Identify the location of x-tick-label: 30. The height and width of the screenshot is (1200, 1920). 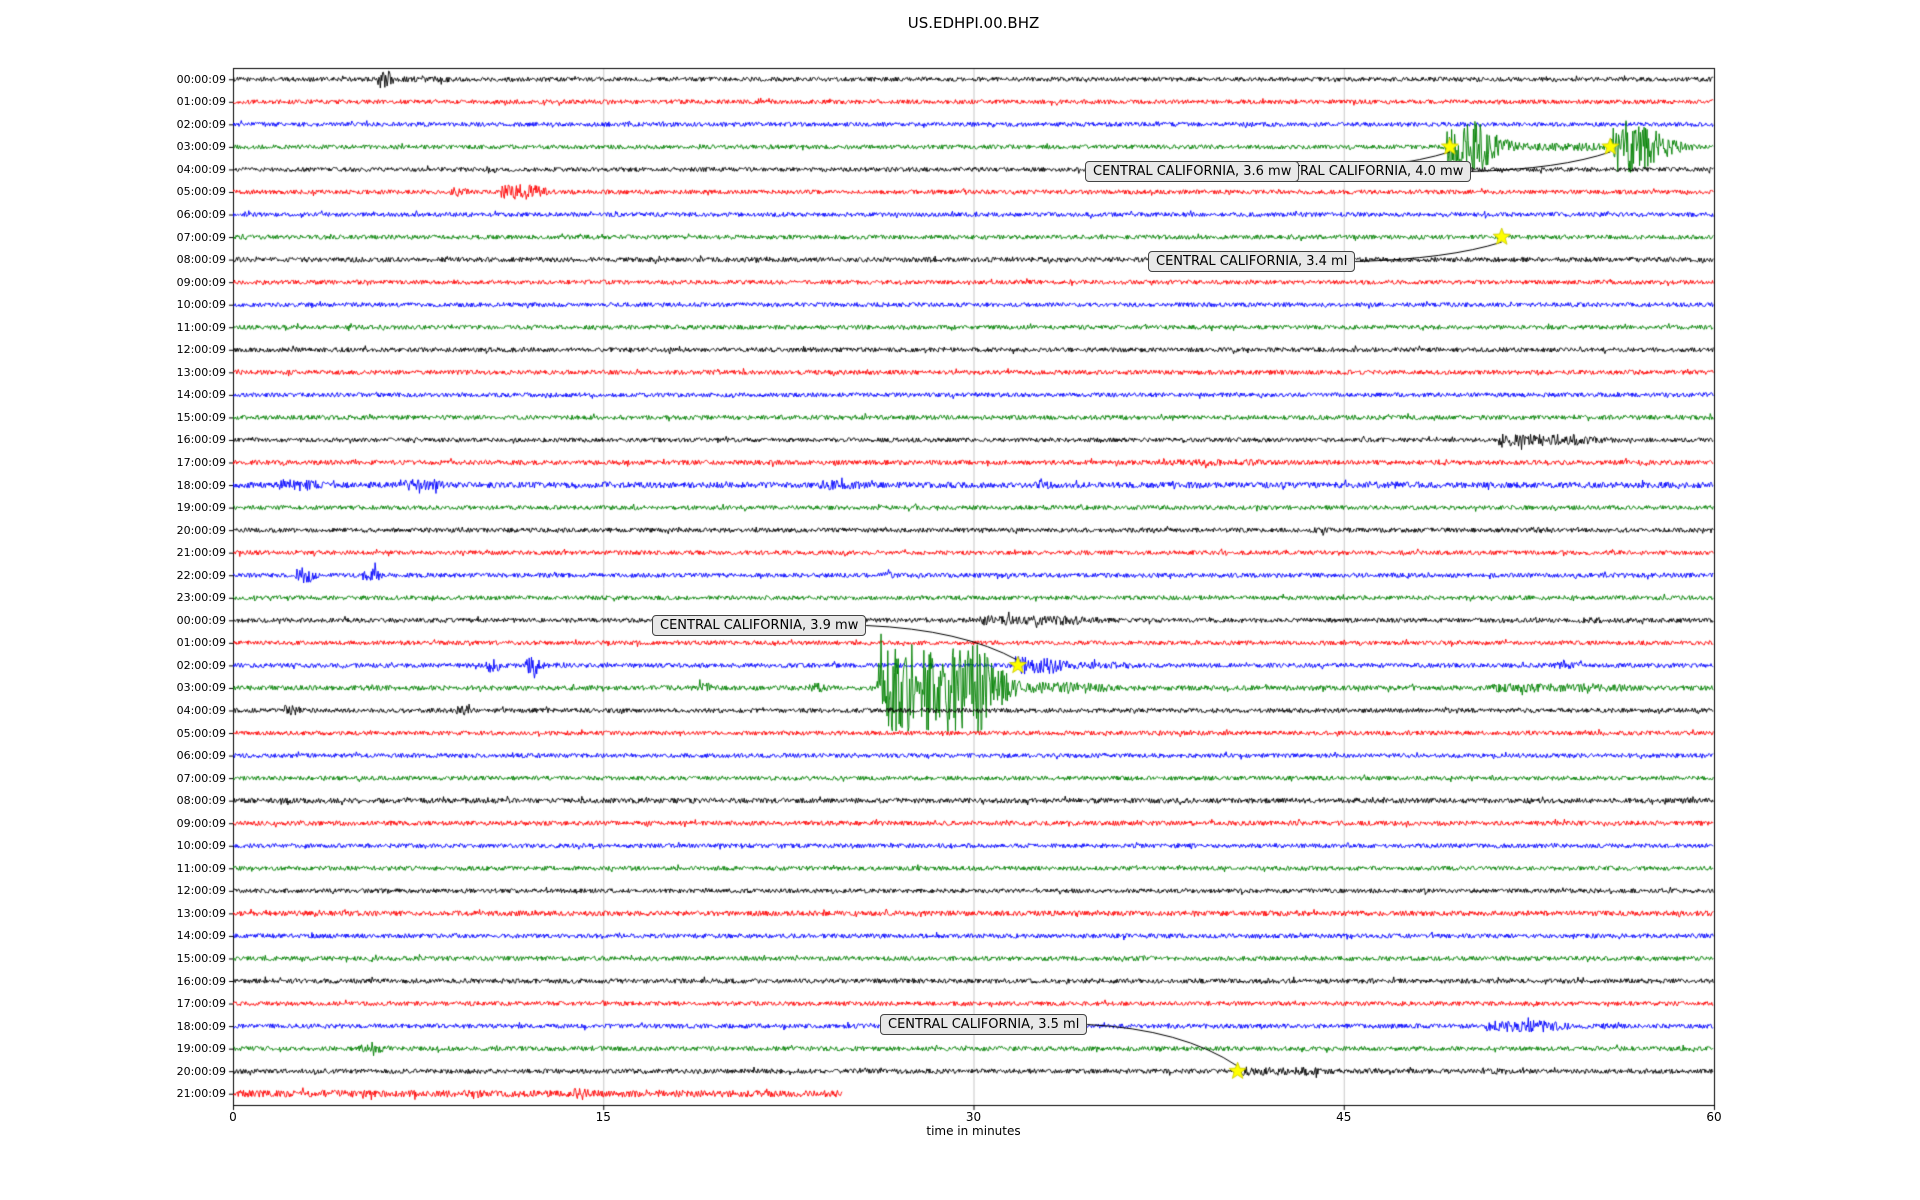
(973, 1117).